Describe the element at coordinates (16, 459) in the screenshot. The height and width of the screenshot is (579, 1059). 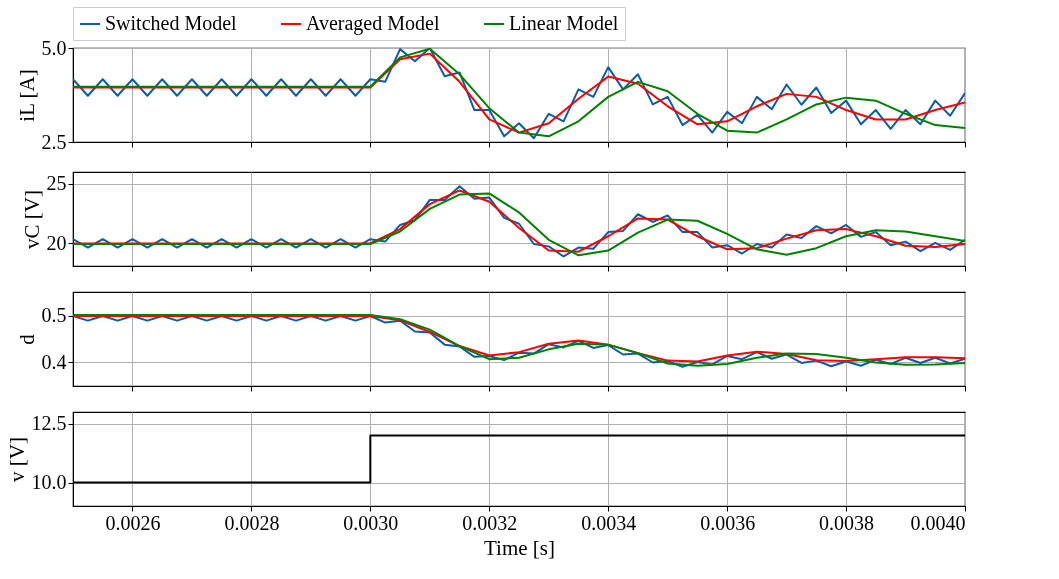
I see `y-axis-title: v [V]` at that location.